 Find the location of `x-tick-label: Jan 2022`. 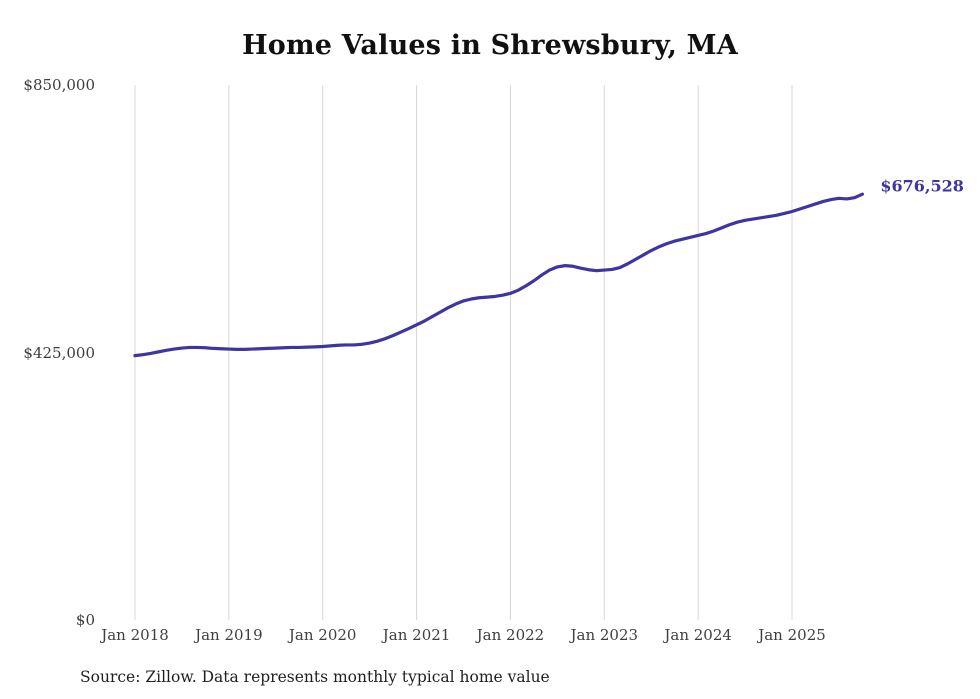

x-tick-label: Jan 2022 is located at coordinates (510, 635).